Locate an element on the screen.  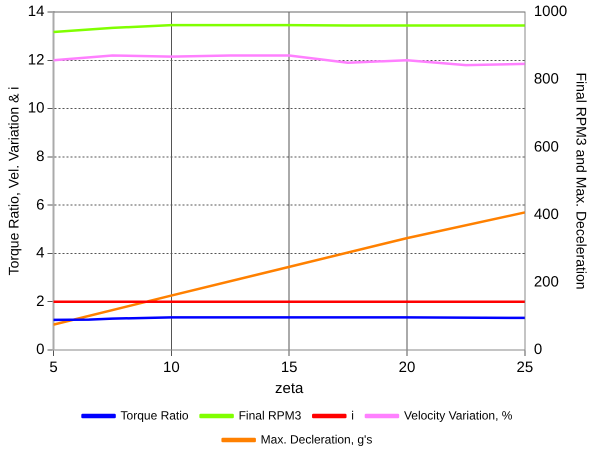
x-tick-label: 20 is located at coordinates (407, 367).